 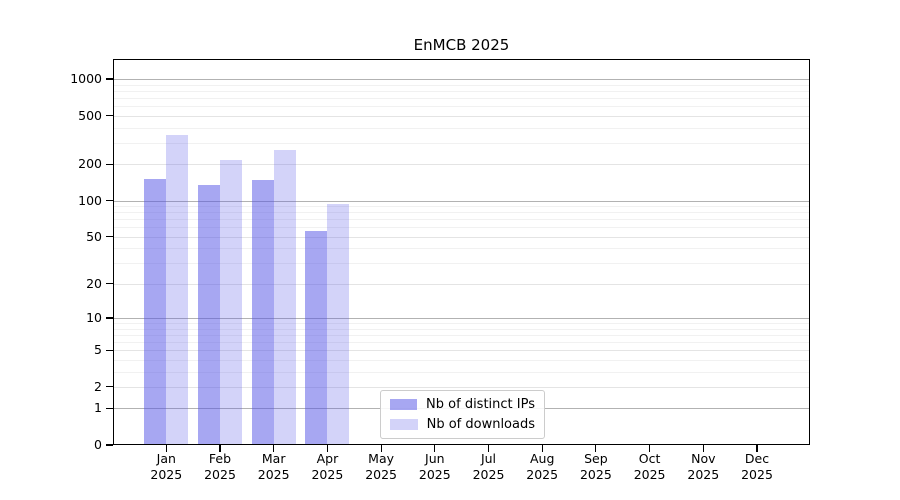 What do you see at coordinates (273, 458) in the screenshot?
I see `x-tick-month: Mar` at bounding box center [273, 458].